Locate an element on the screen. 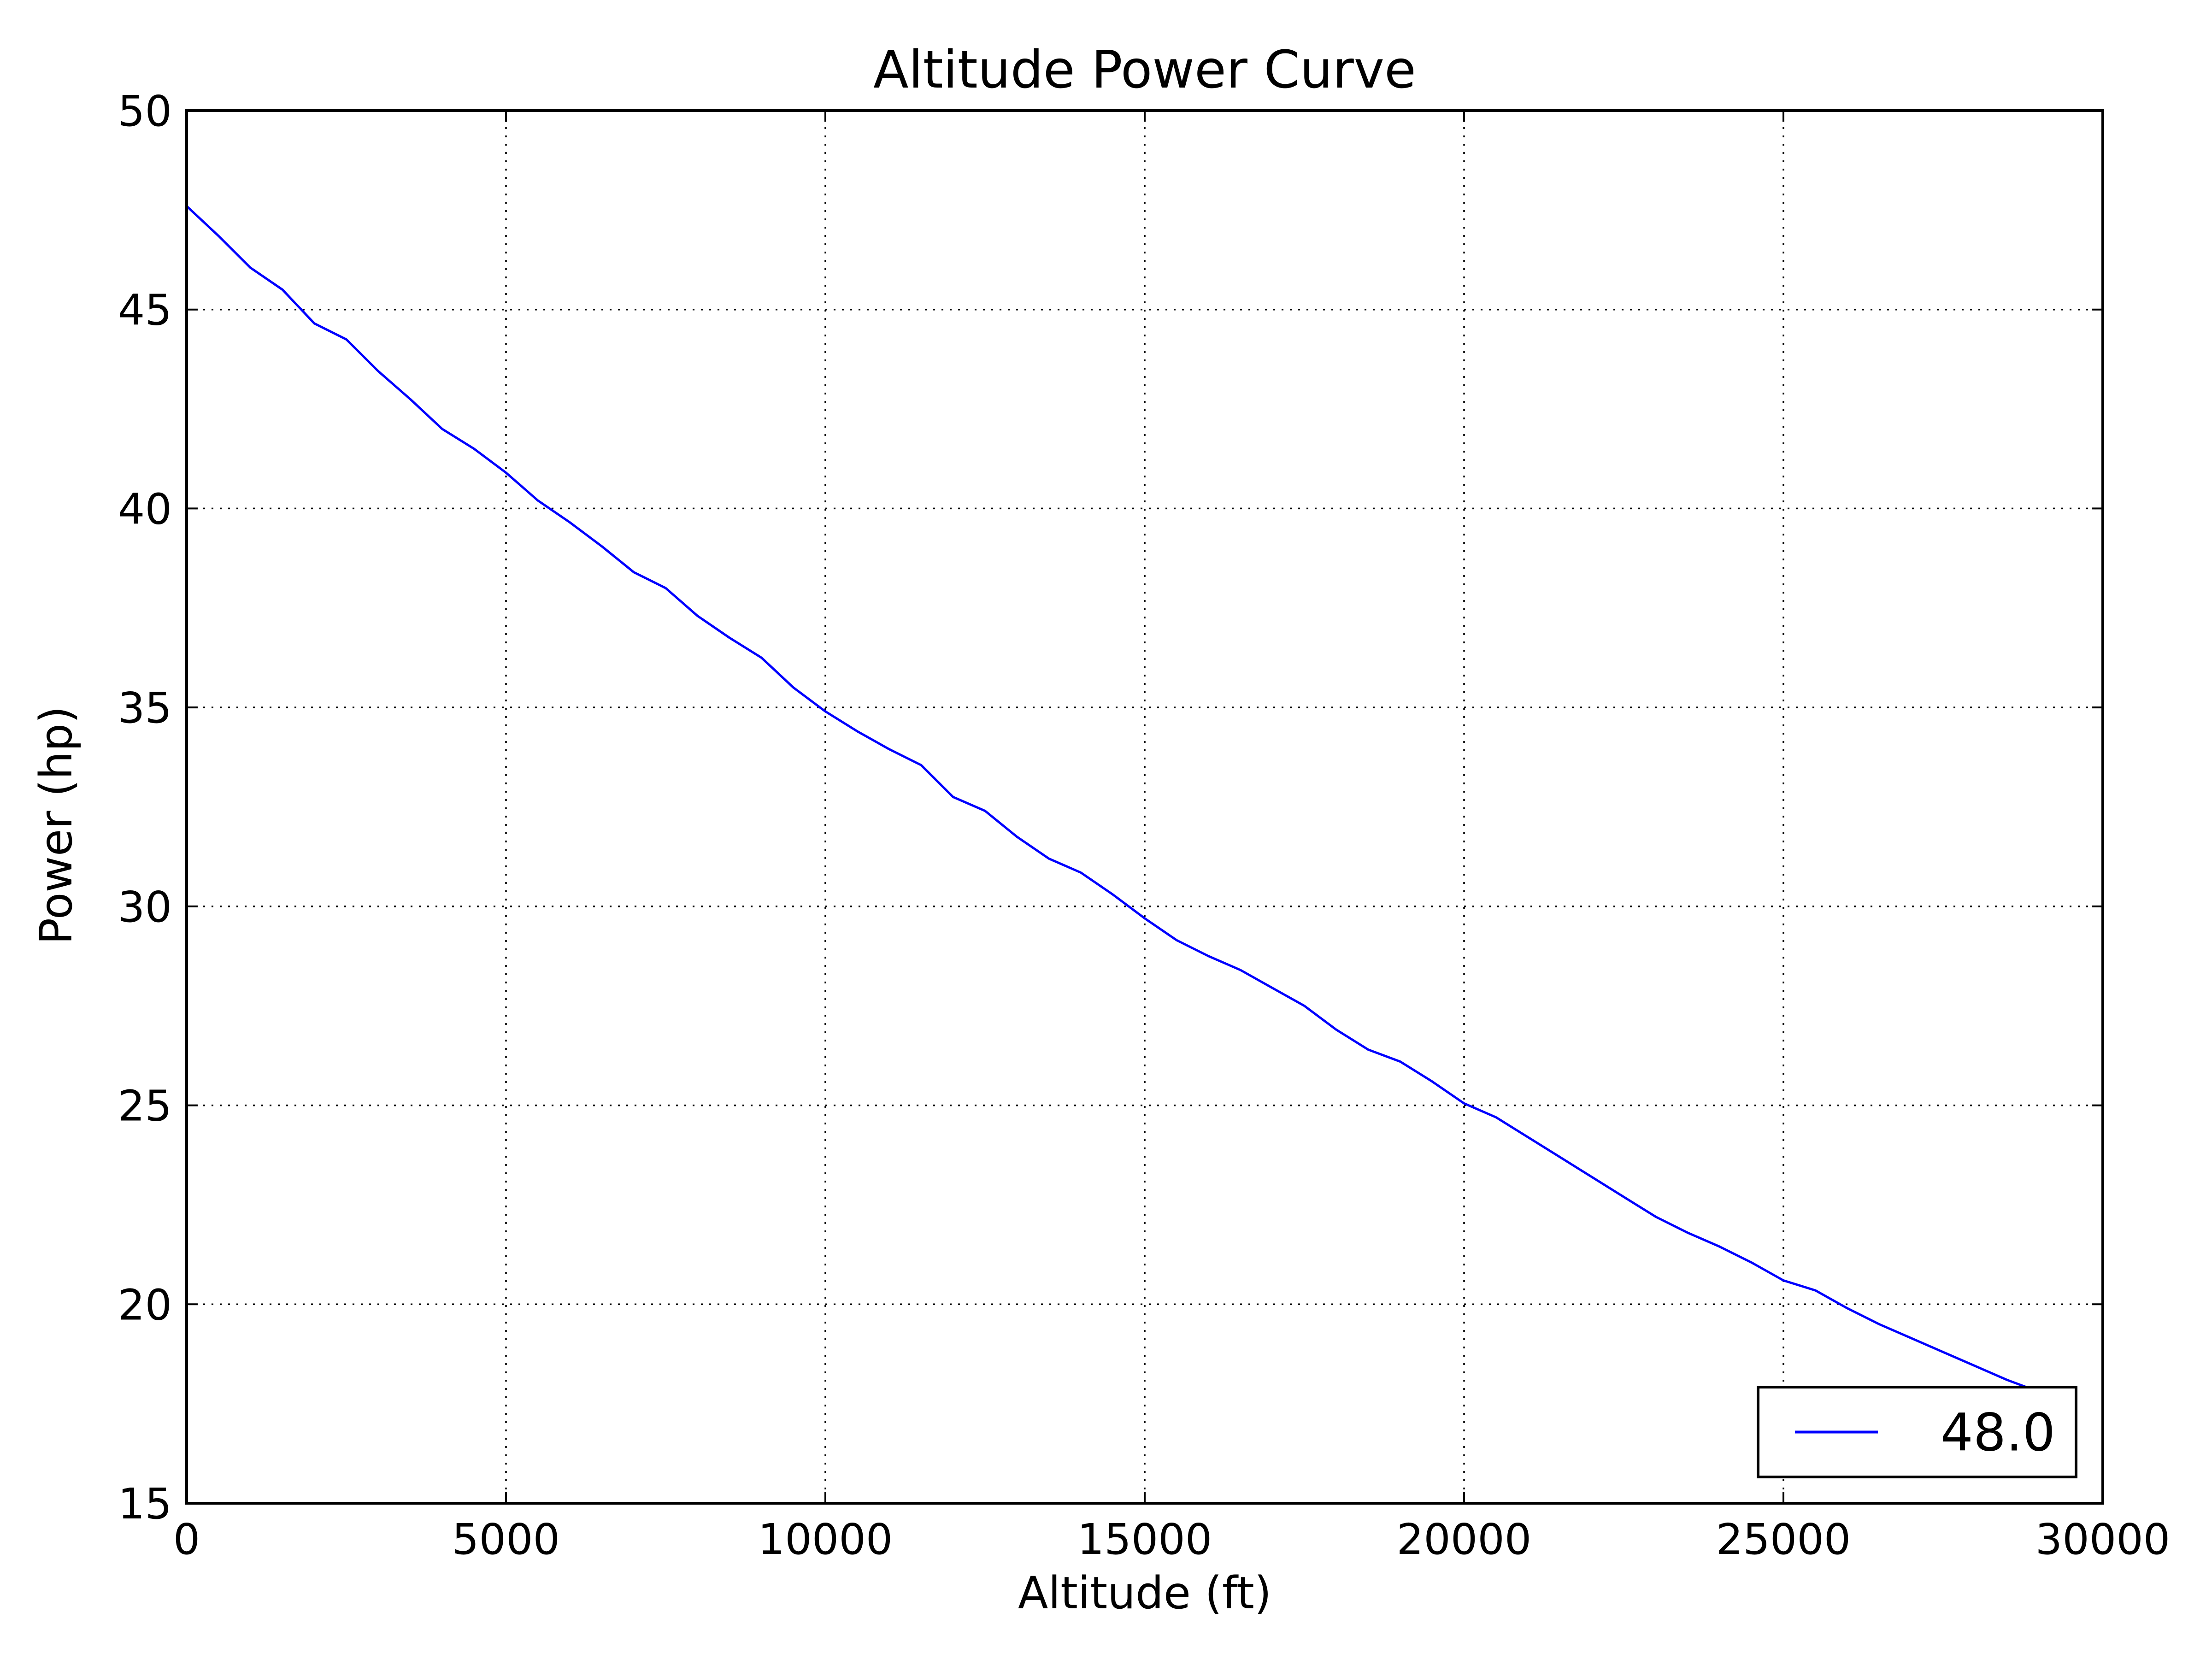 Image resolution: width=2212 pixels, height=1659 pixels. x-tick-label: 30000 is located at coordinates (2103, 1539).